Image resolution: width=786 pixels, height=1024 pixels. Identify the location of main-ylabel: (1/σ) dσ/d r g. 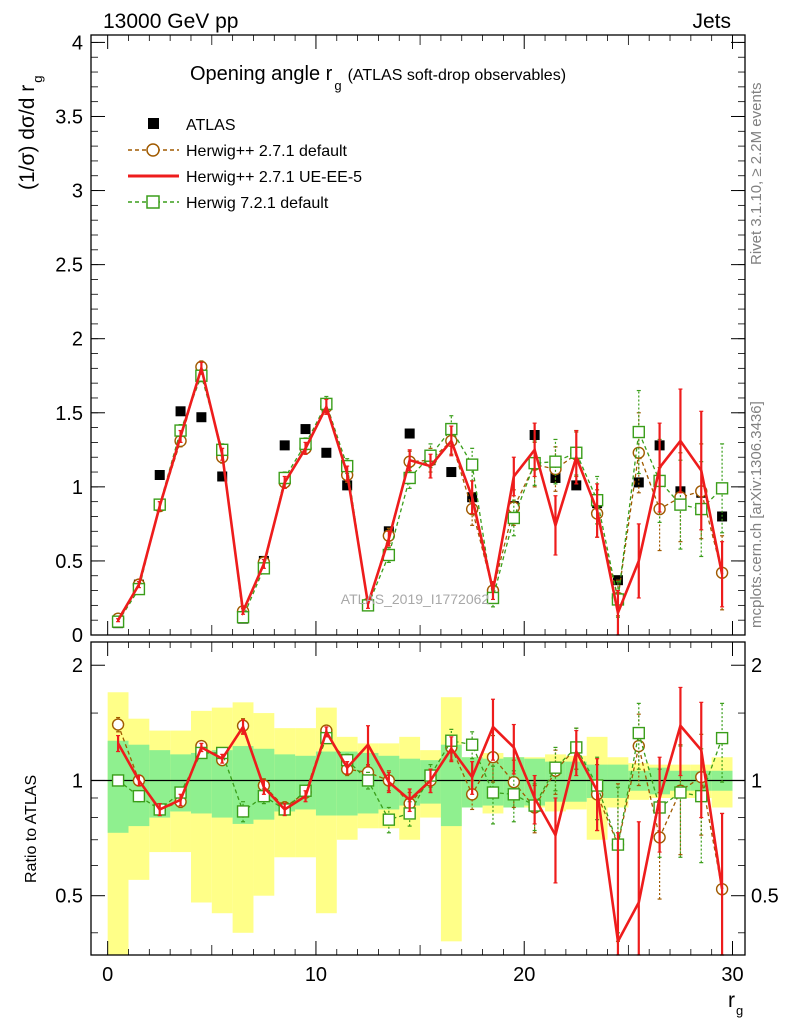
(30, 132).